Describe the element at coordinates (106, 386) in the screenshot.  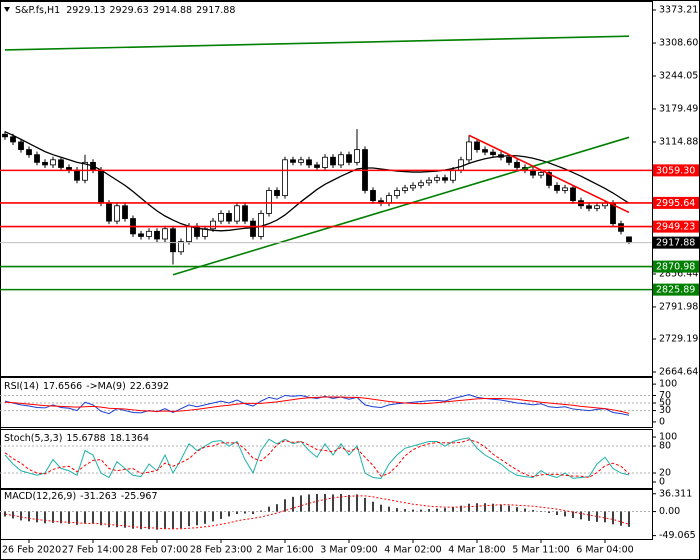
I see `rsi-ma-title: ->MA(9)` at that location.